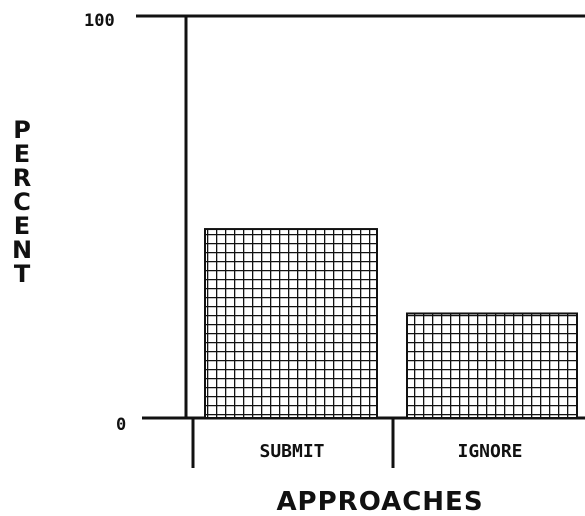 The height and width of the screenshot is (516, 585). What do you see at coordinates (22, 178) in the screenshot?
I see `y-axis-title-letter: R` at bounding box center [22, 178].